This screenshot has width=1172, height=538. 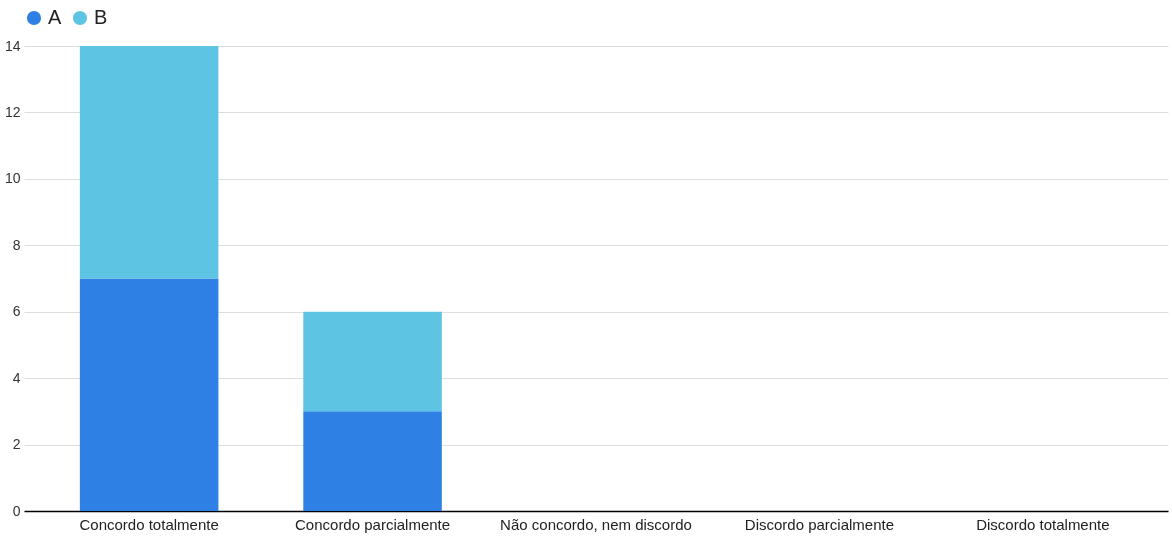 What do you see at coordinates (16, 510) in the screenshot?
I see `y-tick-label: 0` at bounding box center [16, 510].